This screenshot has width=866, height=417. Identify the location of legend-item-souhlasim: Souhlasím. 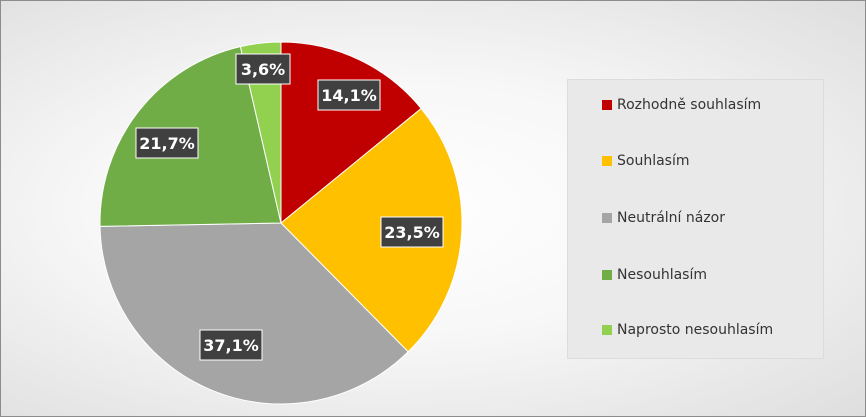
(646, 161).